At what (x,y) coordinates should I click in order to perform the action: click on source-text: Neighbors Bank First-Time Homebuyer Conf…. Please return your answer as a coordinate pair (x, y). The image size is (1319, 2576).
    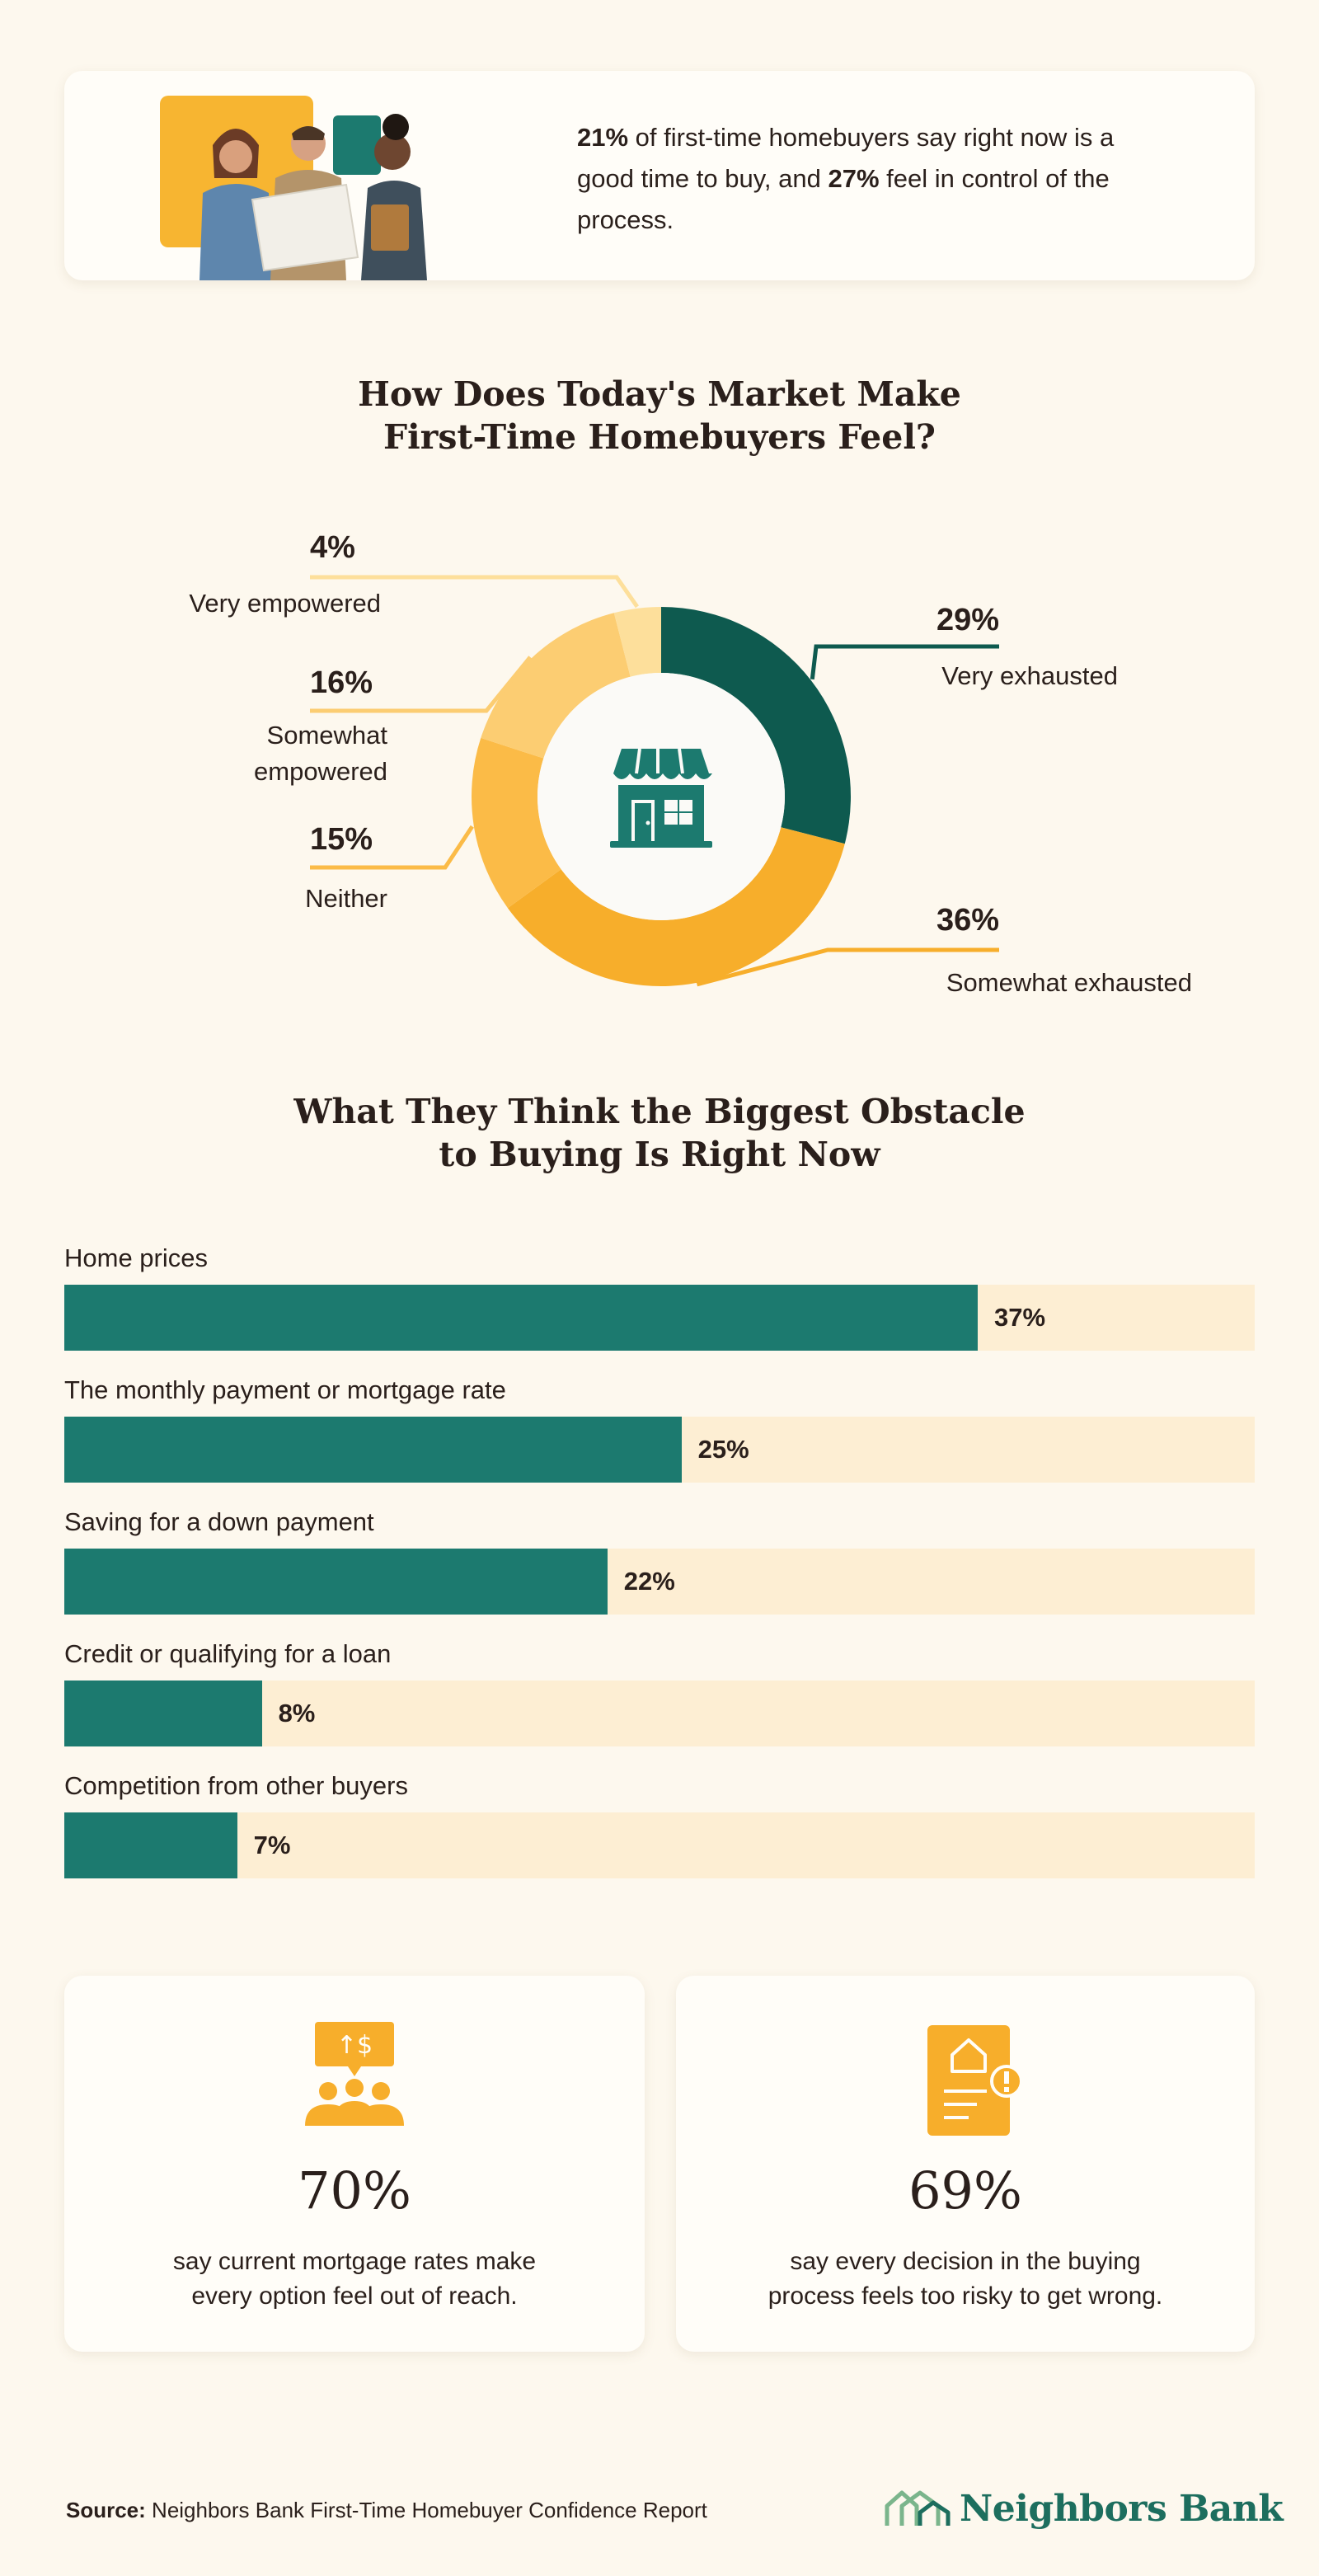
    Looking at the image, I should click on (426, 2510).